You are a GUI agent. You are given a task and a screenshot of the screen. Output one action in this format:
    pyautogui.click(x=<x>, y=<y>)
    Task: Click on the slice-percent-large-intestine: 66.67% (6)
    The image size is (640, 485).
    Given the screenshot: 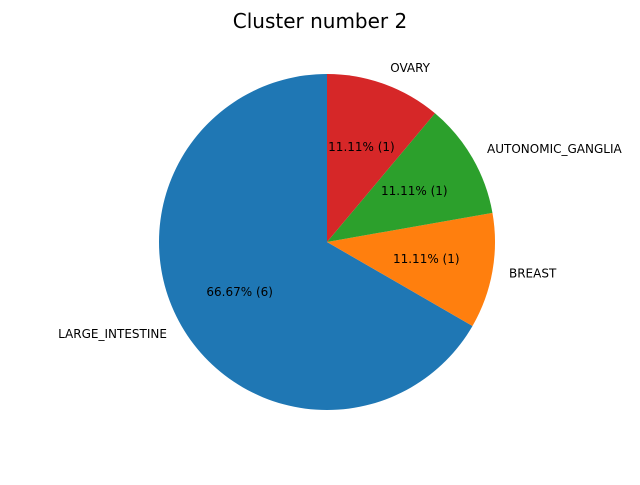 What is the action you would take?
    pyautogui.click(x=239, y=292)
    